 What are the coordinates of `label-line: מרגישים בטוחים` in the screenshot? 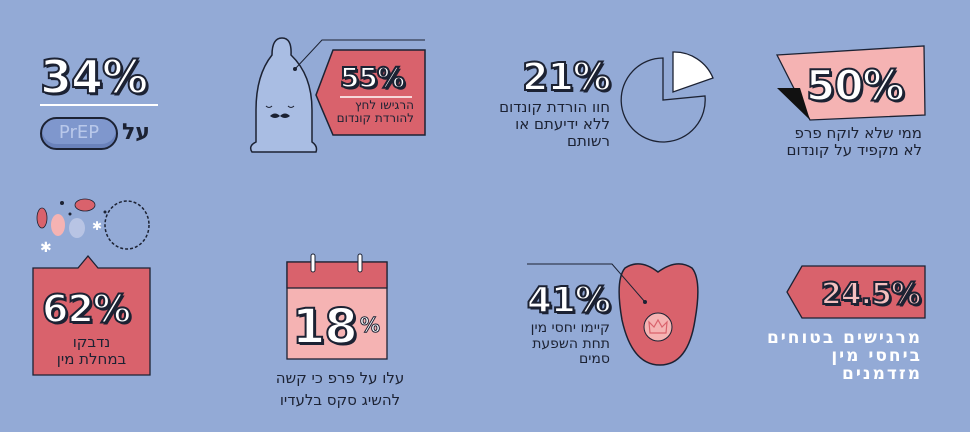 It's located at (844, 338).